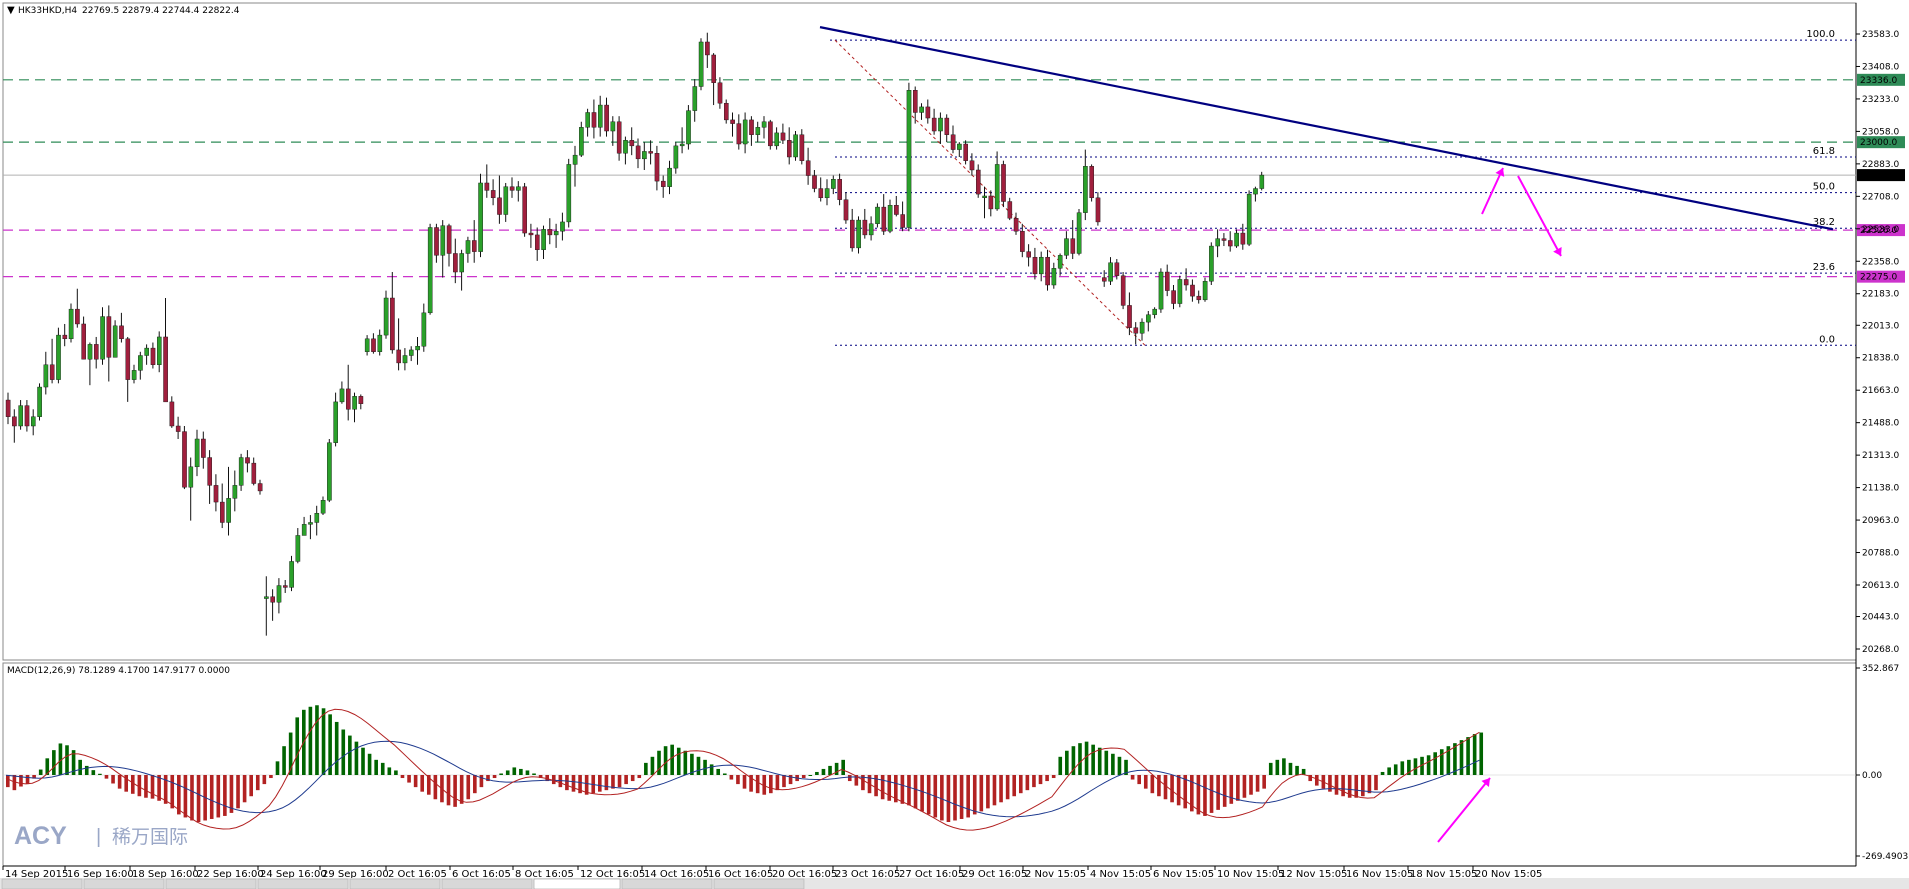 This screenshot has height=889, width=1909. Describe the element at coordinates (1250, 874) in the screenshot. I see `time-tick-label: 10 Nov 15:05` at that location.